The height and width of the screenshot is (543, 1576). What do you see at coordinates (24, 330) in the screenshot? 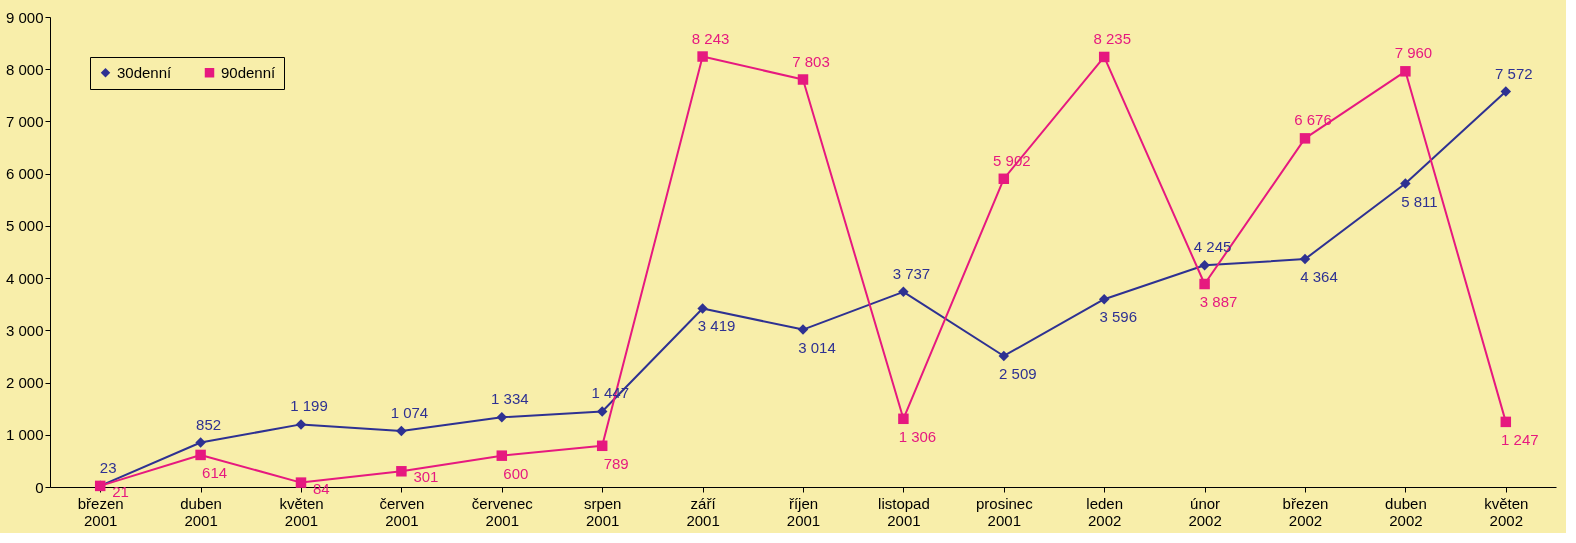
I see `y-tick-label: 3 000` at bounding box center [24, 330].